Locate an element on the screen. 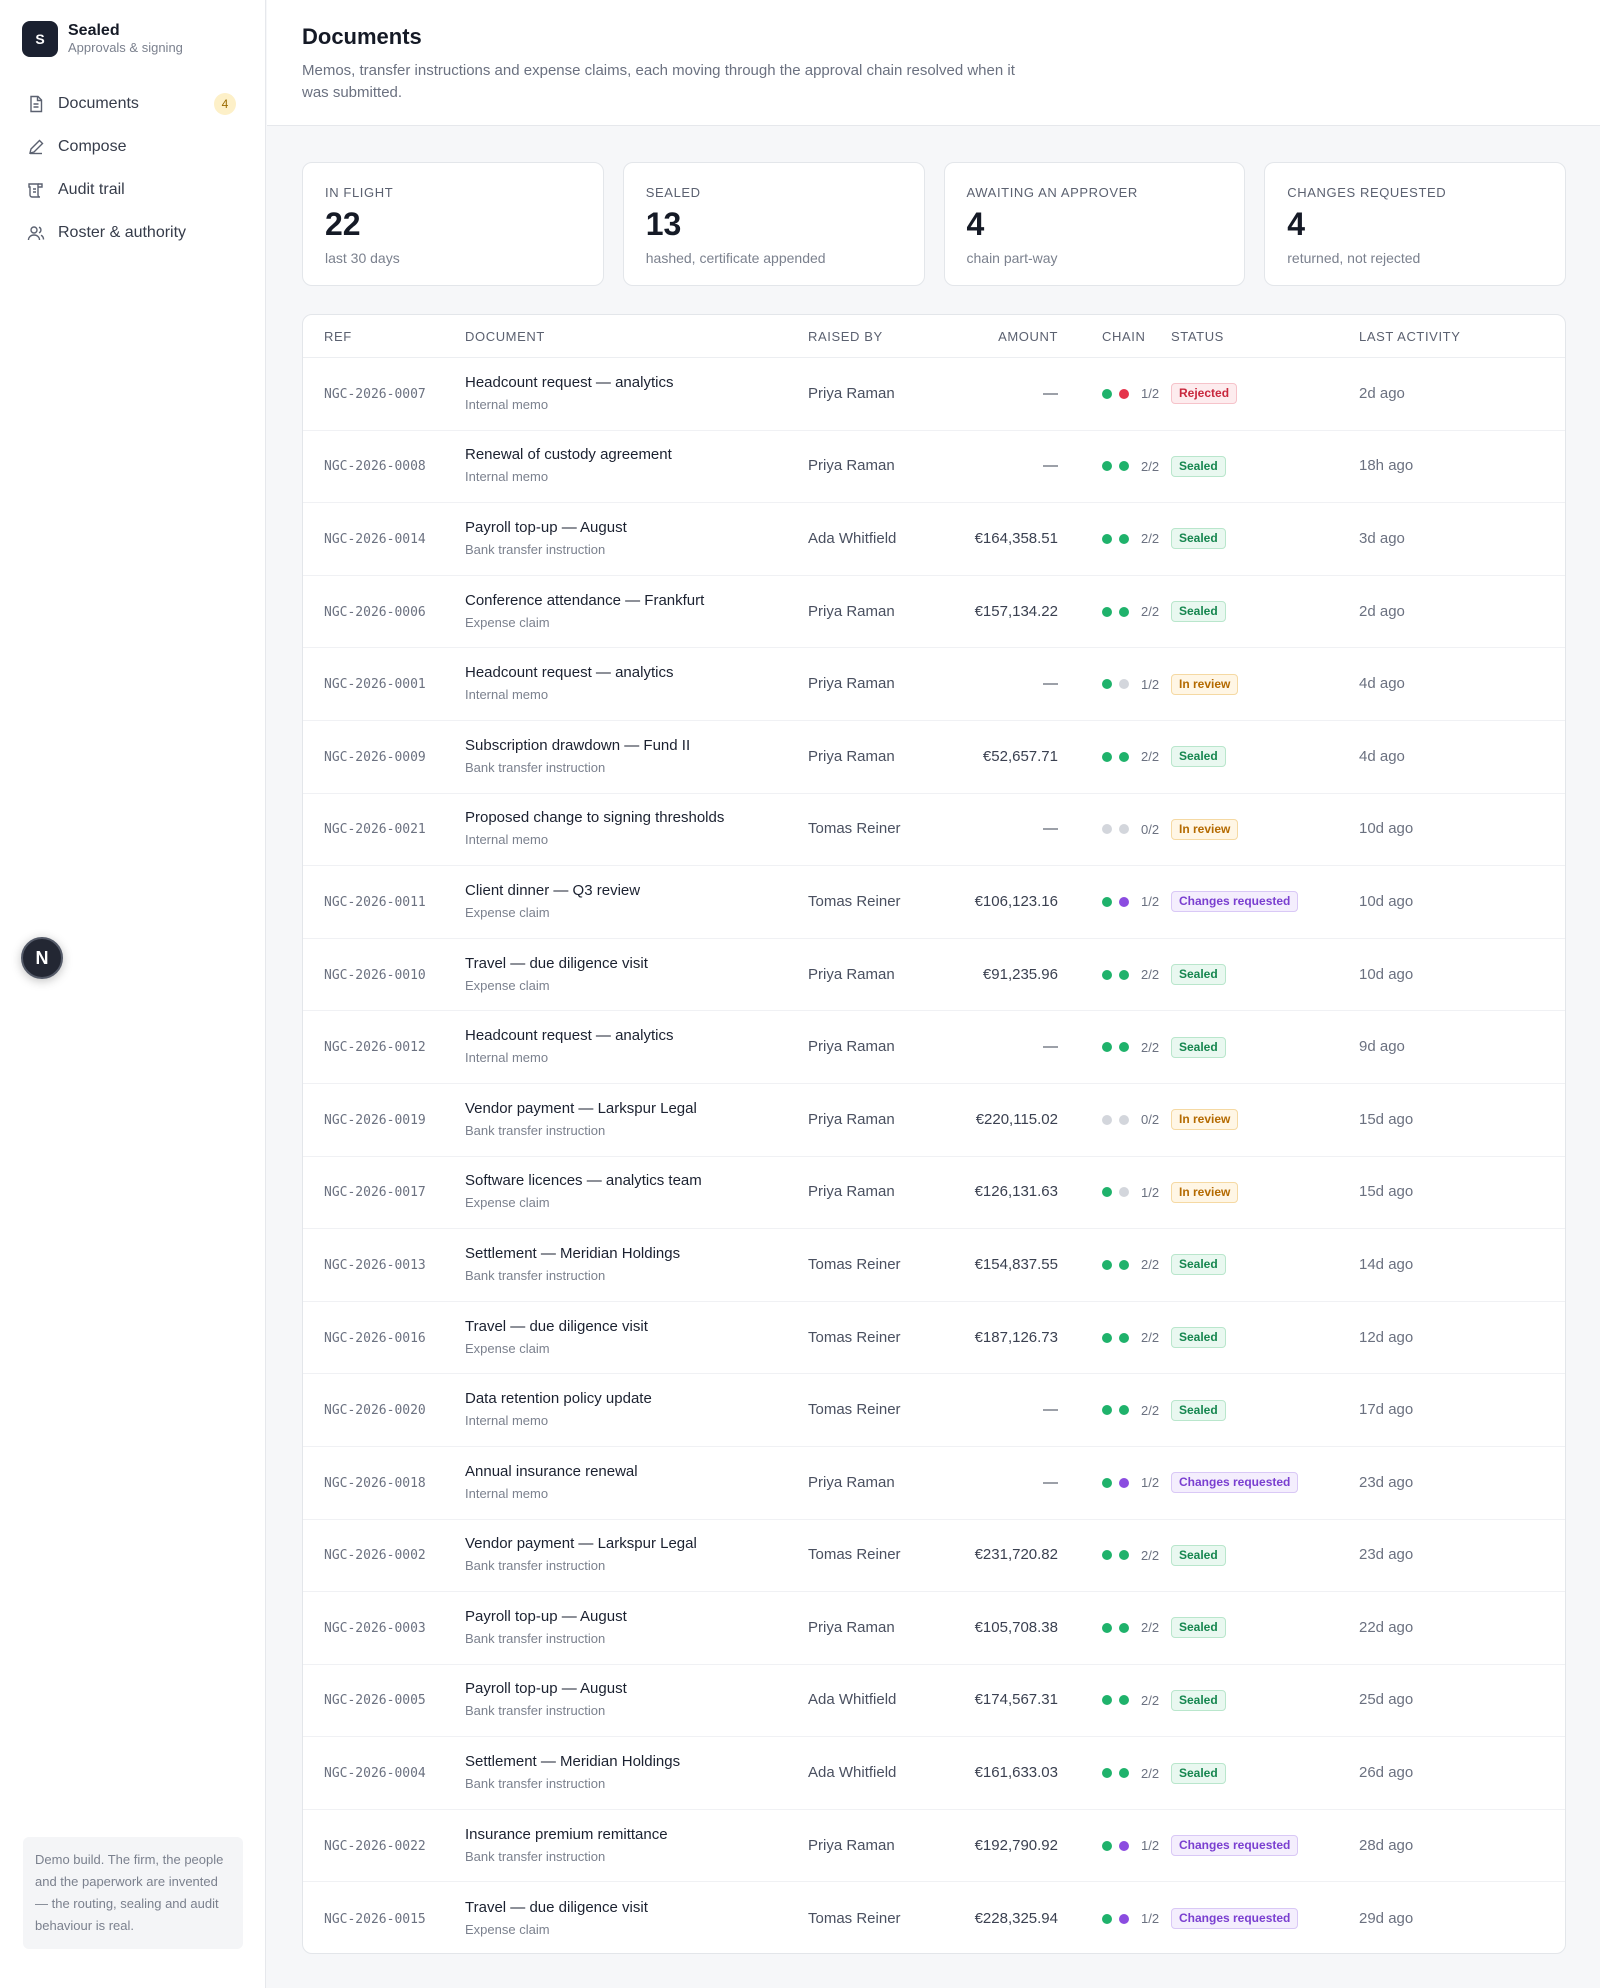 The height and width of the screenshot is (1988, 1600). sidebar-item-label: Roster & authority is located at coordinates (122, 232).